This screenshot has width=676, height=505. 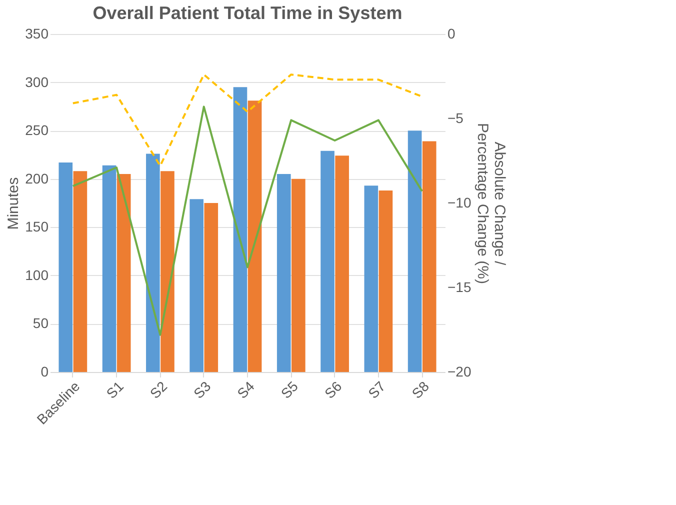 What do you see at coordinates (115, 390) in the screenshot?
I see `x-tick-label: S1` at bounding box center [115, 390].